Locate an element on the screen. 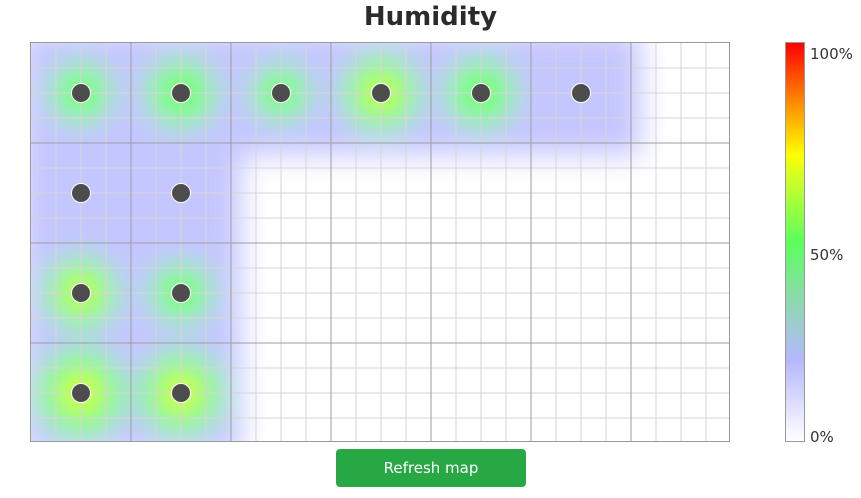  legend-mid-label: 50% is located at coordinates (827, 255).